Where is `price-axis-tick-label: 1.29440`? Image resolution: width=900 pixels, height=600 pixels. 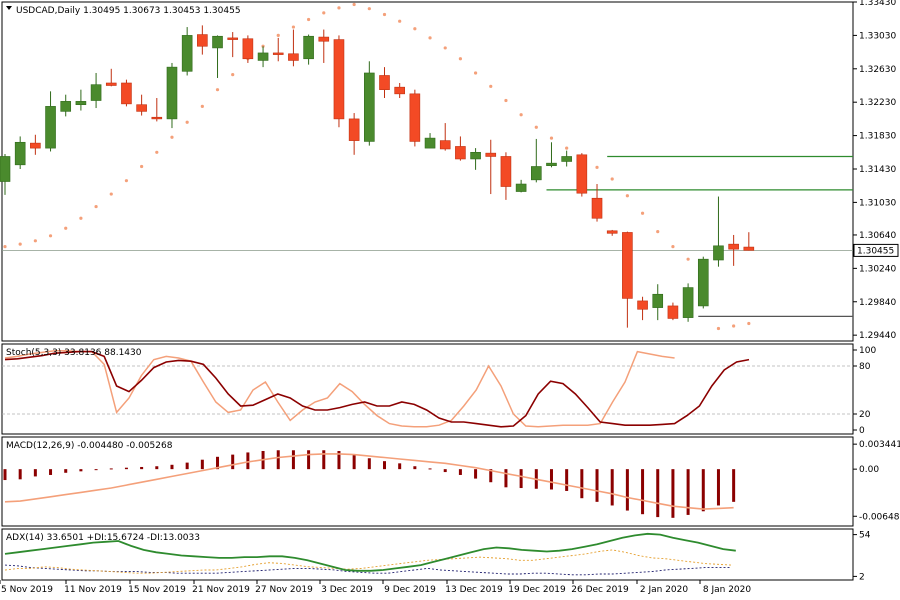 price-axis-tick-label: 1.29440 is located at coordinates (877, 336).